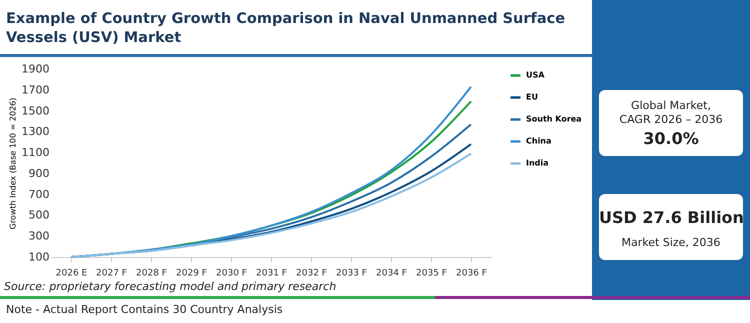  Describe the element at coordinates (671, 120) in the screenshot. I see `text: CAGR 2026 – 2036` at that location.